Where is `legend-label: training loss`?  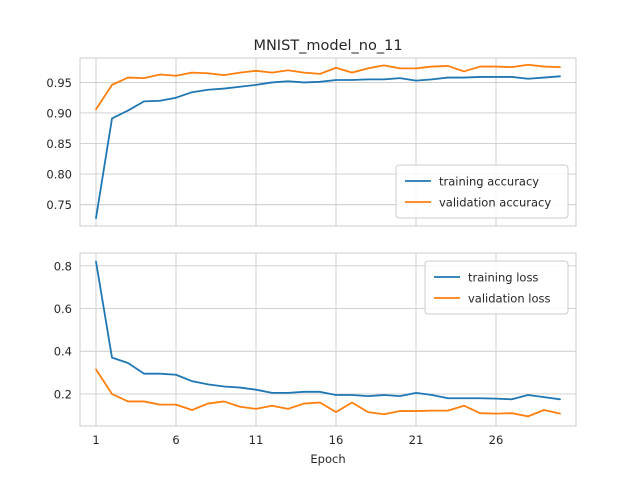
legend-label: training loss is located at coordinates (503, 278).